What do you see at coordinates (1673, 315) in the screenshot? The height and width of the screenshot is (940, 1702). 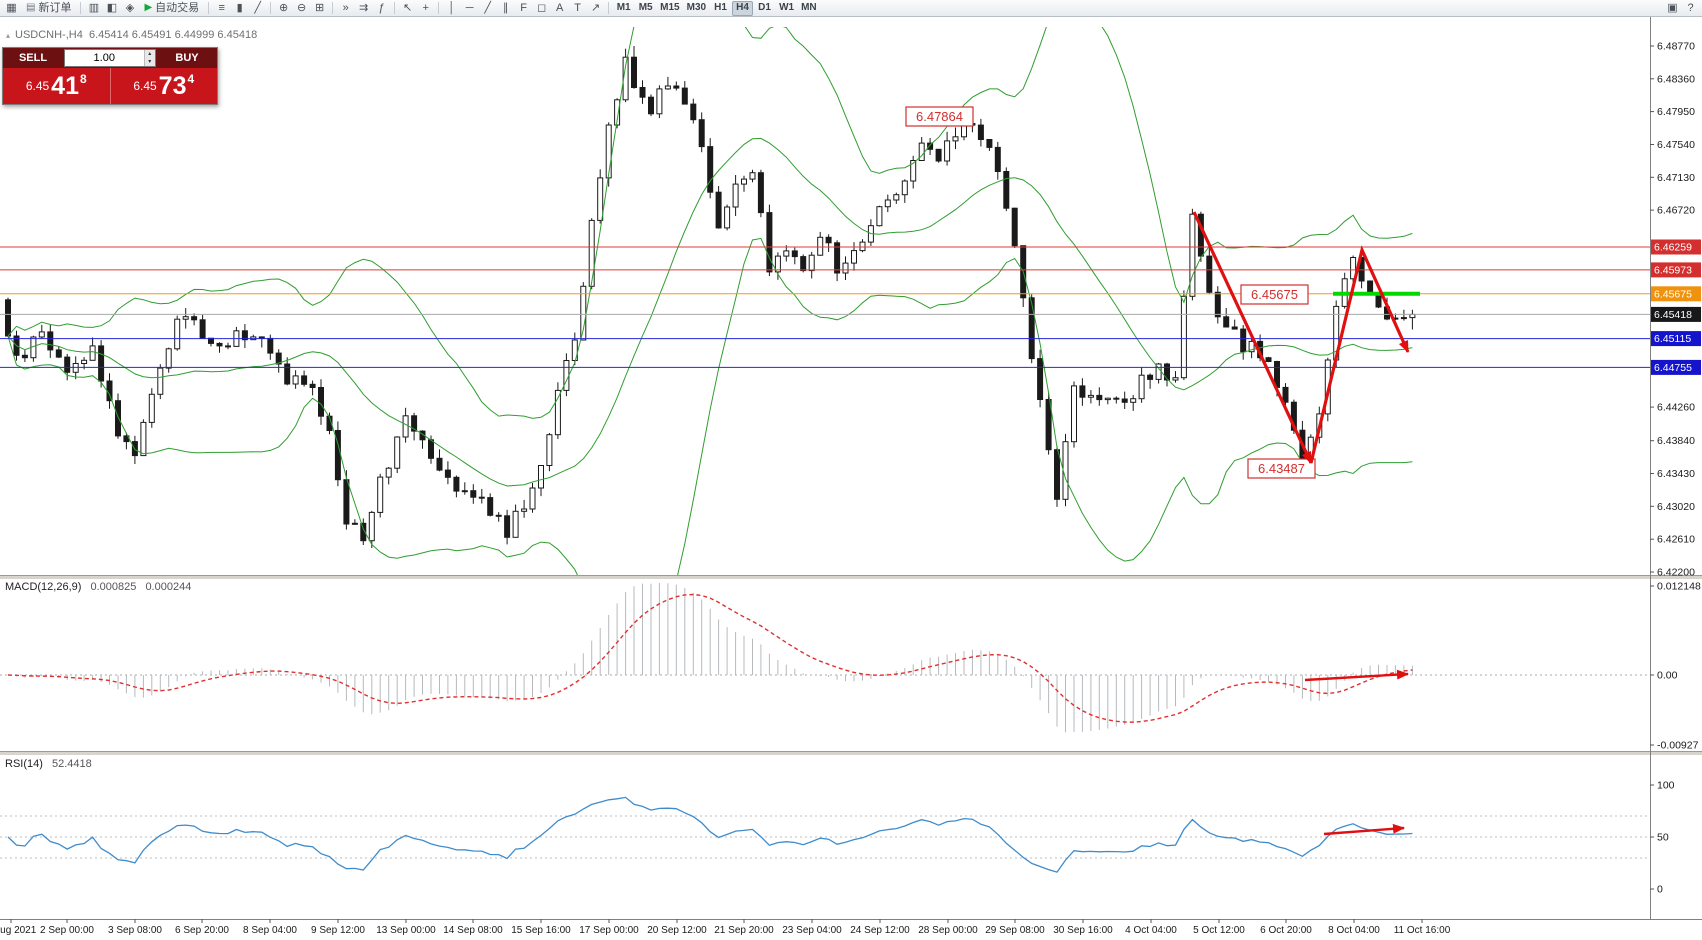 I see `svg-text: 6.45418` at bounding box center [1673, 315].